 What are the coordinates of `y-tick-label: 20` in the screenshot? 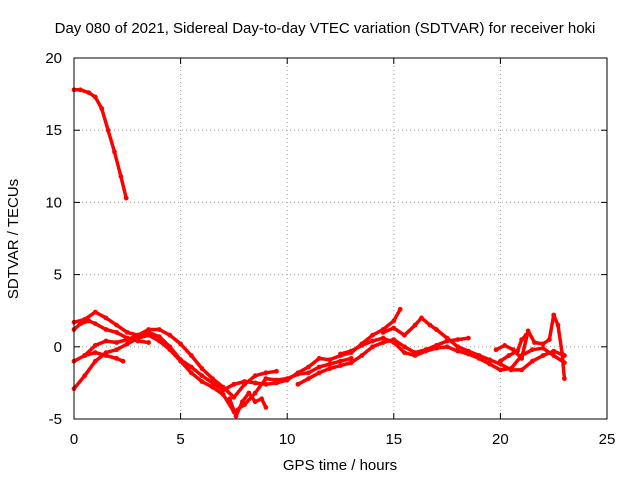 It's located at (53, 58).